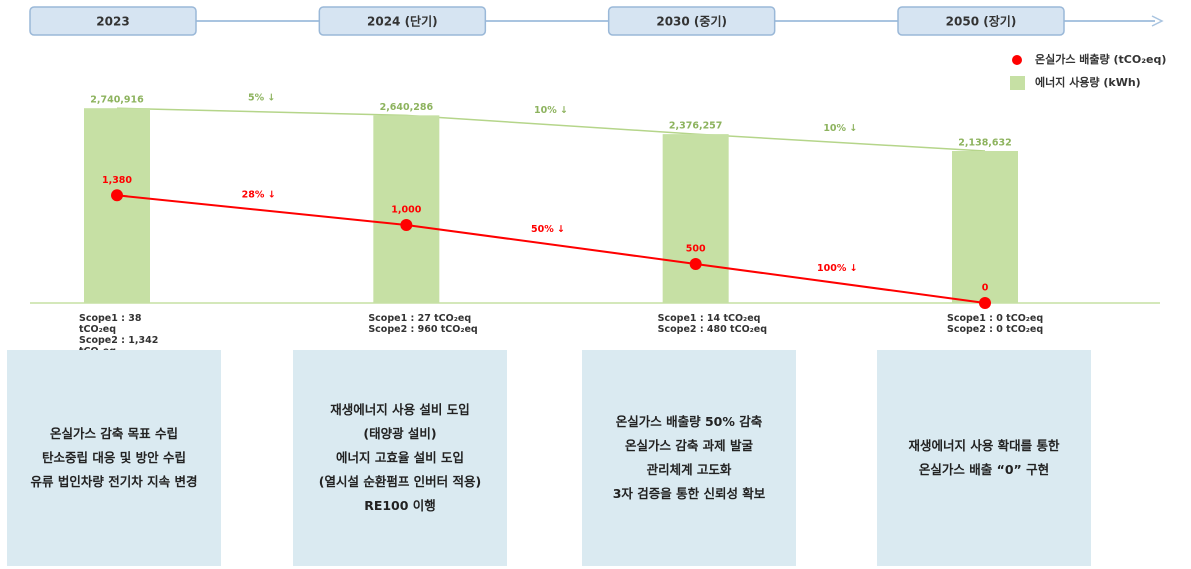 The width and height of the screenshot is (1191, 569). I want to click on scope-line: Scope2 : 480 tCO₂eq, so click(712, 329).